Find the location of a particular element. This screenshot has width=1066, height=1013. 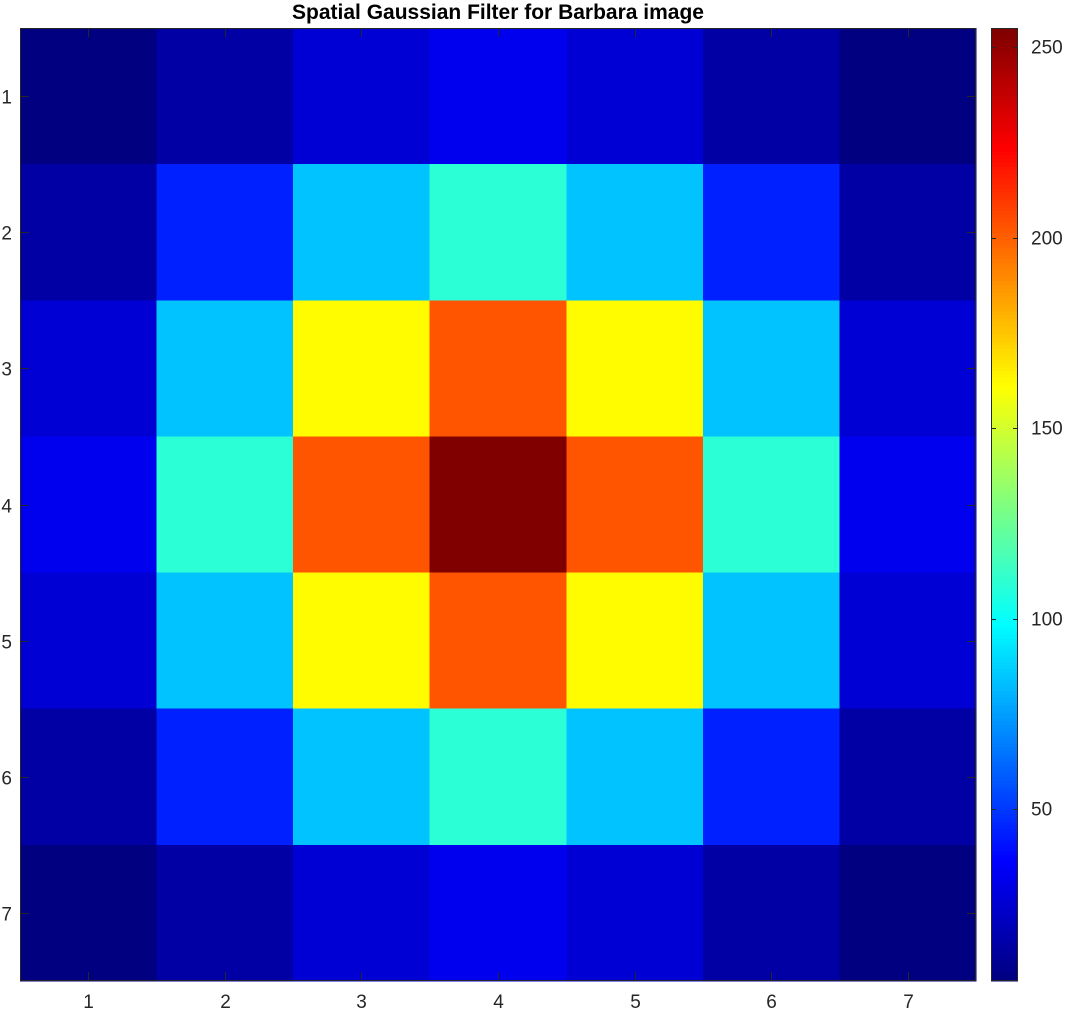

colorbar-tick-label: 150 is located at coordinates (1047, 429).